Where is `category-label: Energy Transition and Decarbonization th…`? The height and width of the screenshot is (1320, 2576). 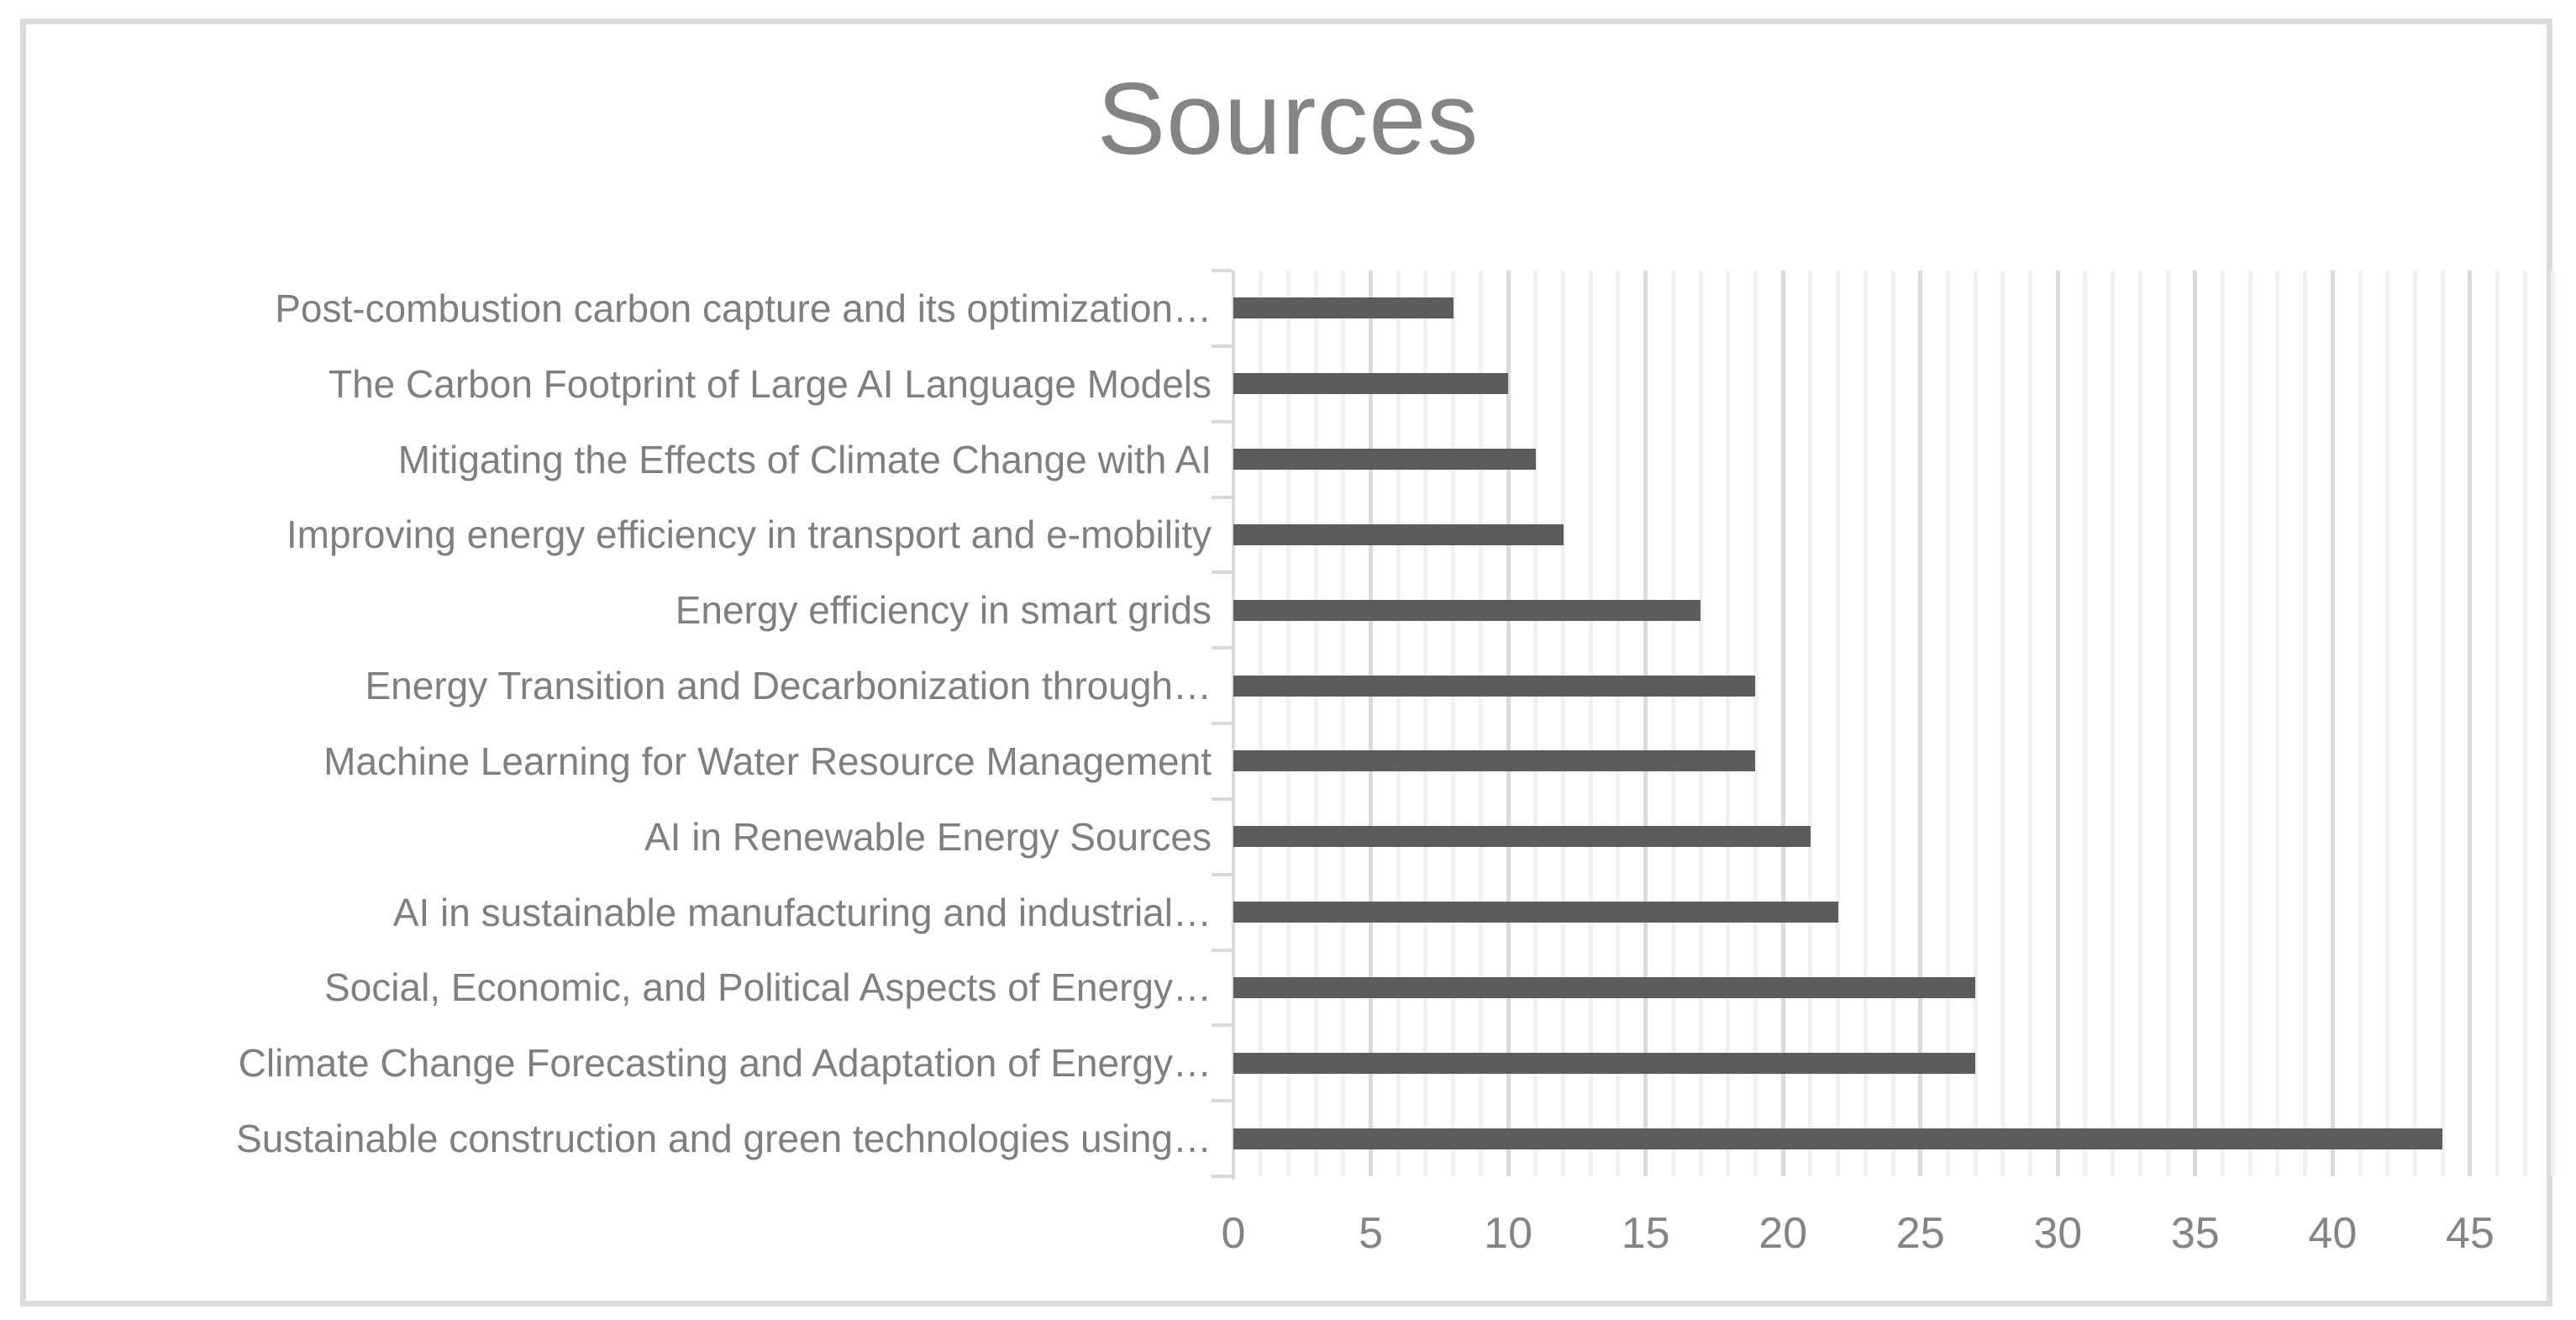 category-label: Energy Transition and Decarbonization th… is located at coordinates (788, 686).